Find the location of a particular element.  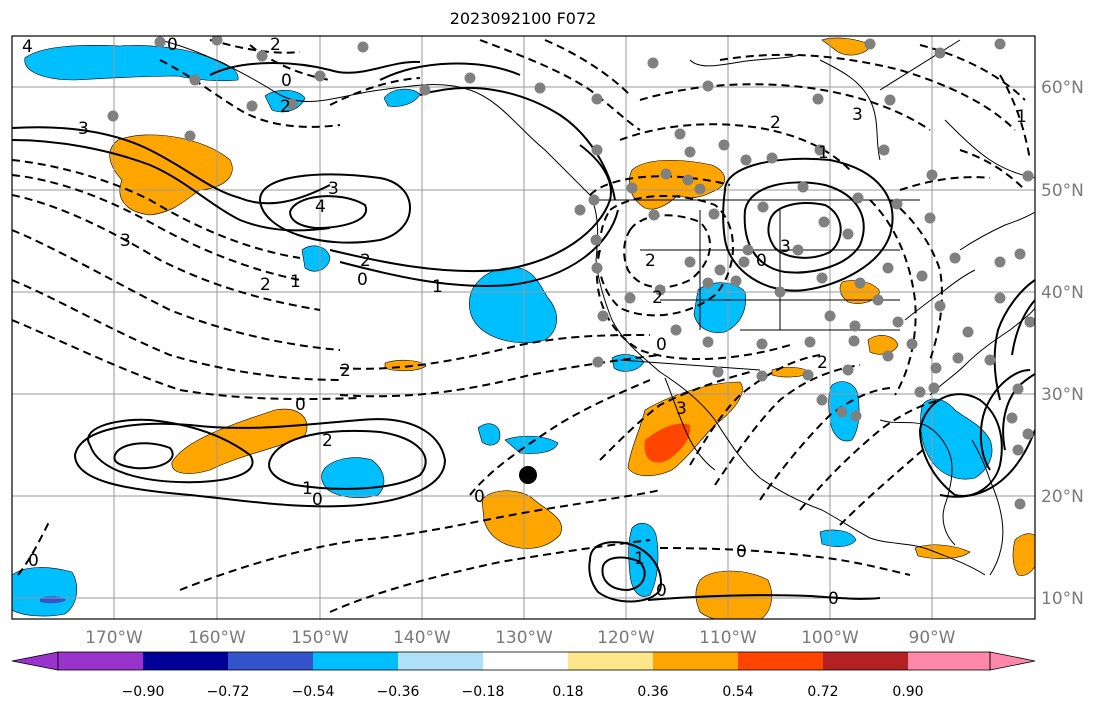

colorbar-tick: −0.36 is located at coordinates (398, 692).